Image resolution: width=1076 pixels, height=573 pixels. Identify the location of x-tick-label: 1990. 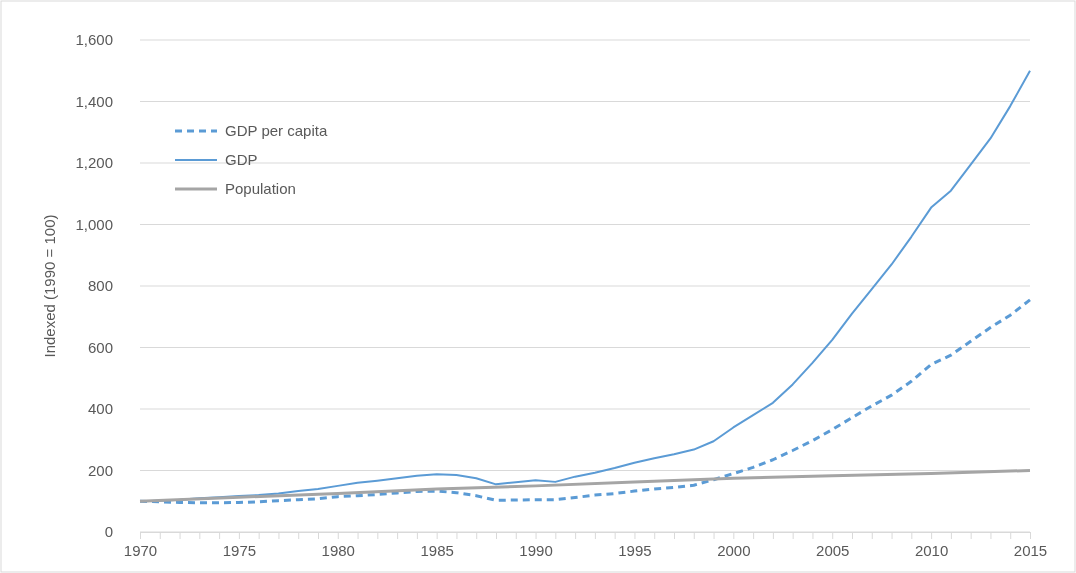
(536, 550).